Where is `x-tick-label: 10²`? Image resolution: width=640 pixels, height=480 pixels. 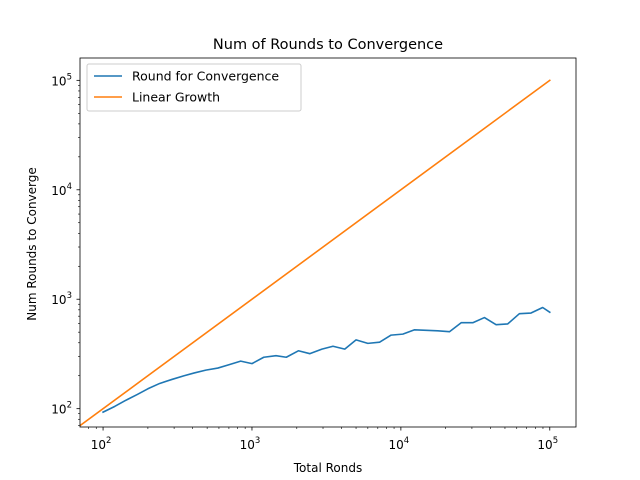 x-tick-label: 10² is located at coordinates (101, 444).